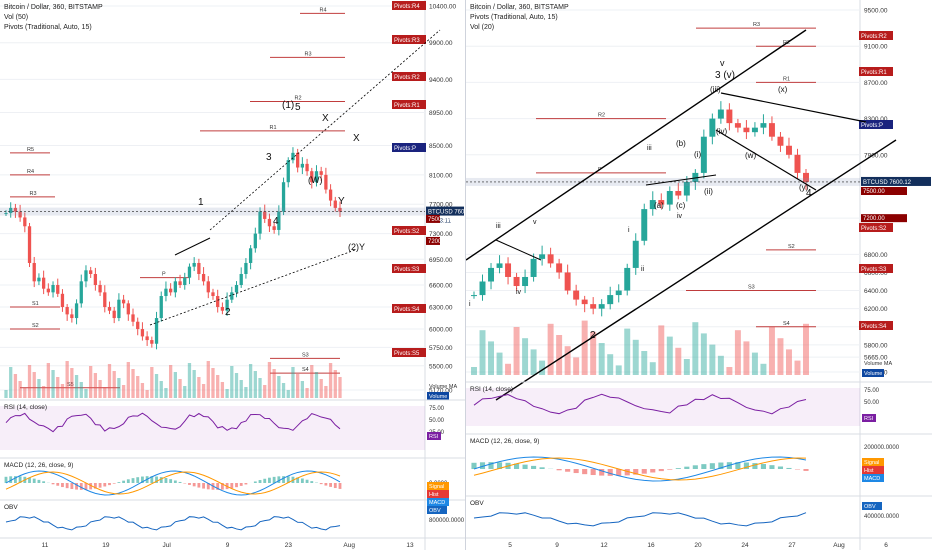 The image size is (932, 550). I want to click on price-tick-label: 6950.00, so click(441, 260).